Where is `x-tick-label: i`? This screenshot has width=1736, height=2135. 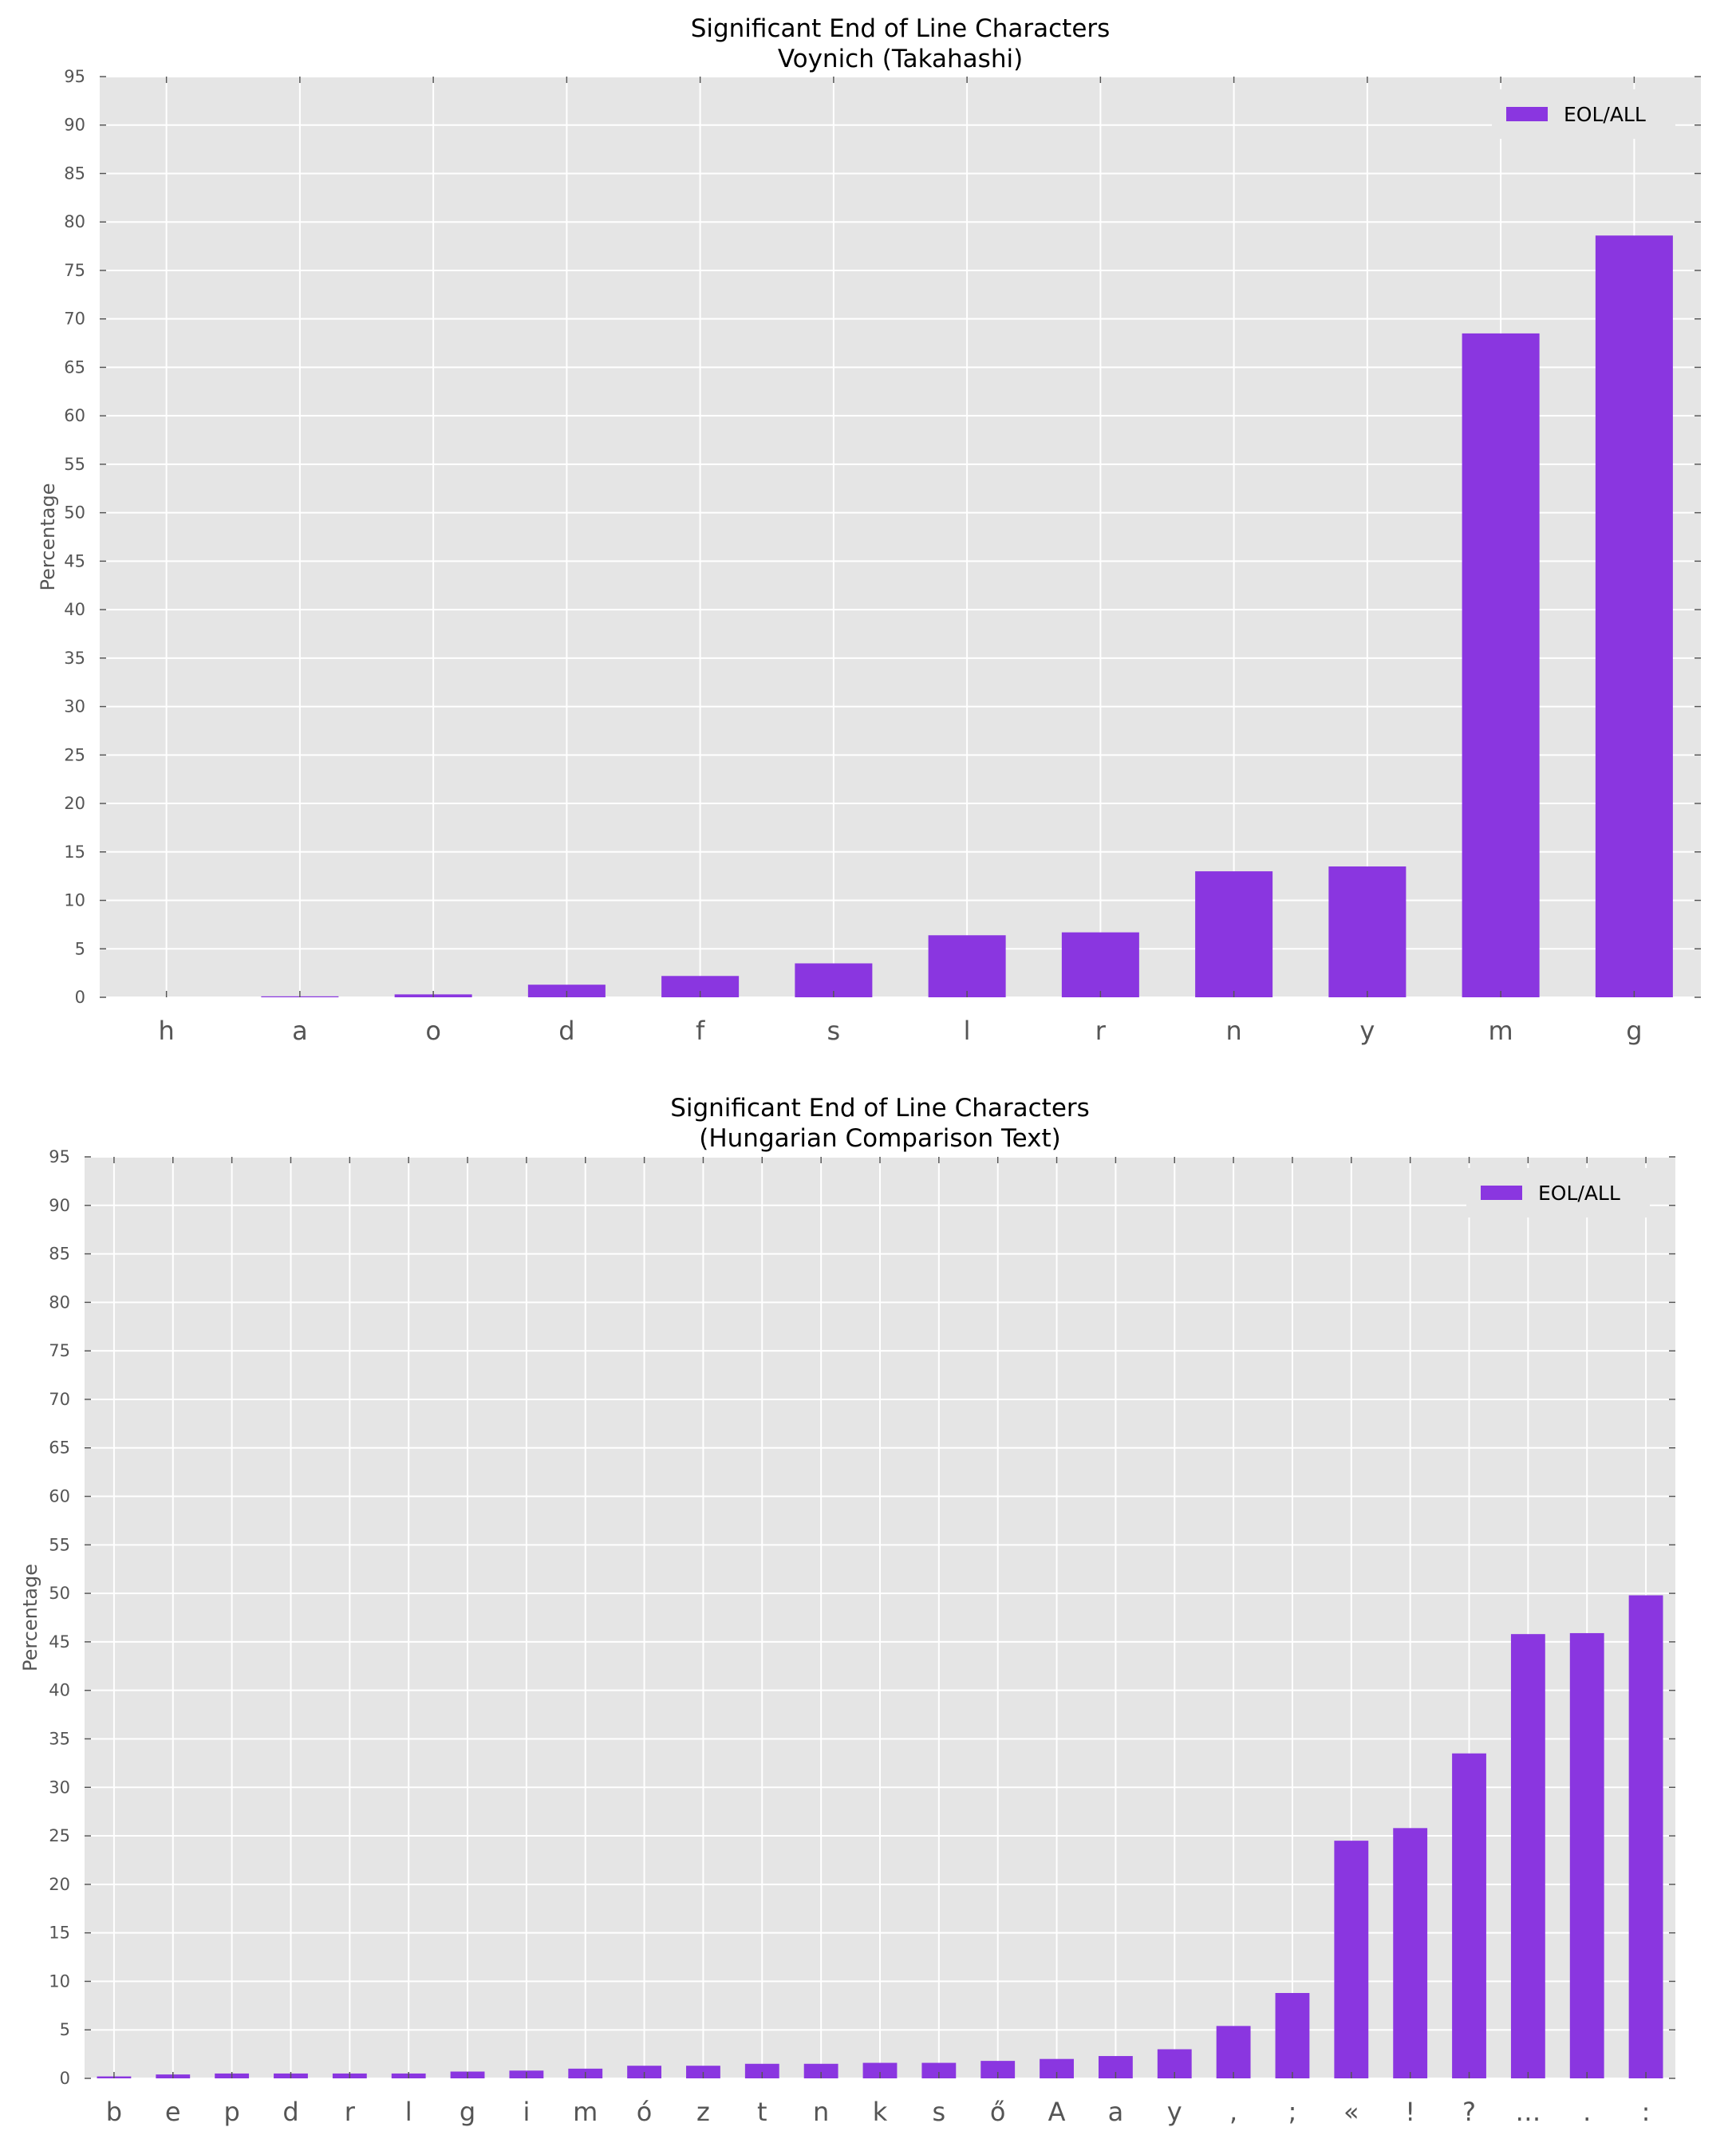 x-tick-label: i is located at coordinates (526, 2112).